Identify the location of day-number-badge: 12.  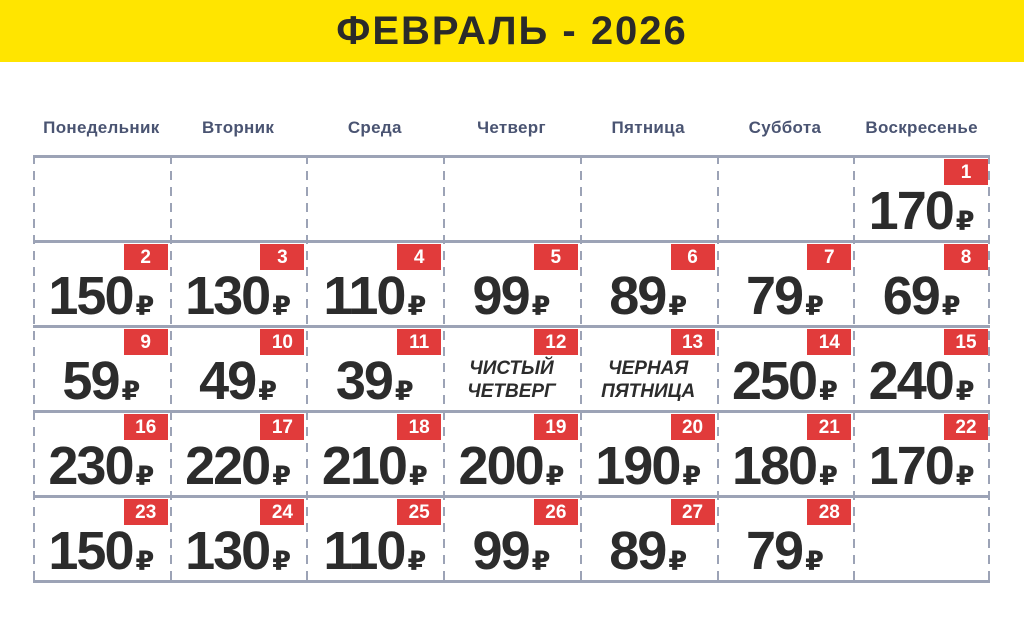
(555, 342).